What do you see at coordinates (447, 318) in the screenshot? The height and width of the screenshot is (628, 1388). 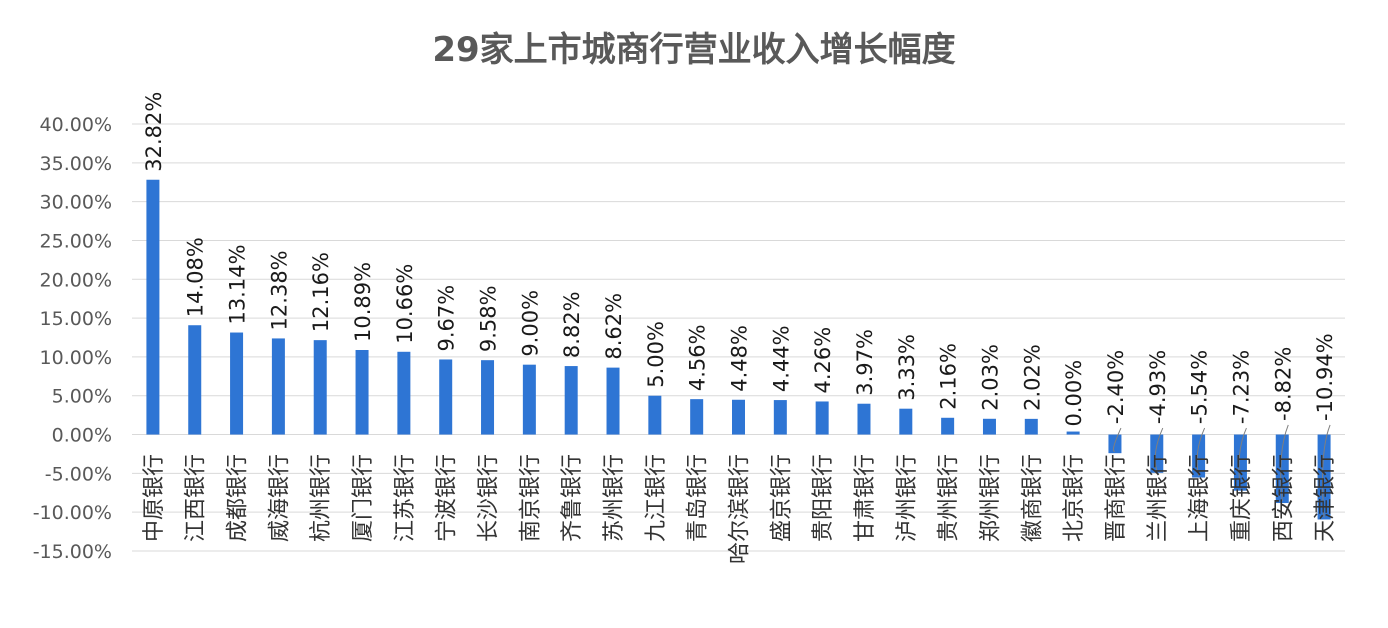 I see `data-label: 9.67%` at bounding box center [447, 318].